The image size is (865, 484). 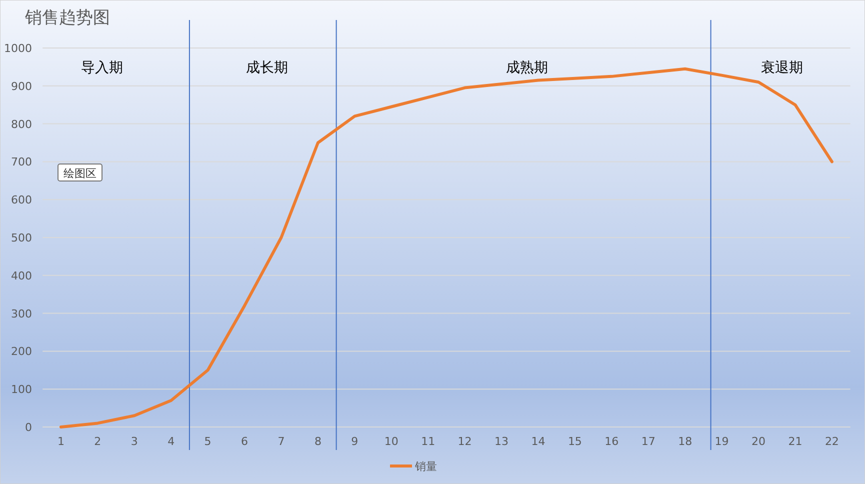 I want to click on y-tick-label: 900, so click(x=21, y=86).